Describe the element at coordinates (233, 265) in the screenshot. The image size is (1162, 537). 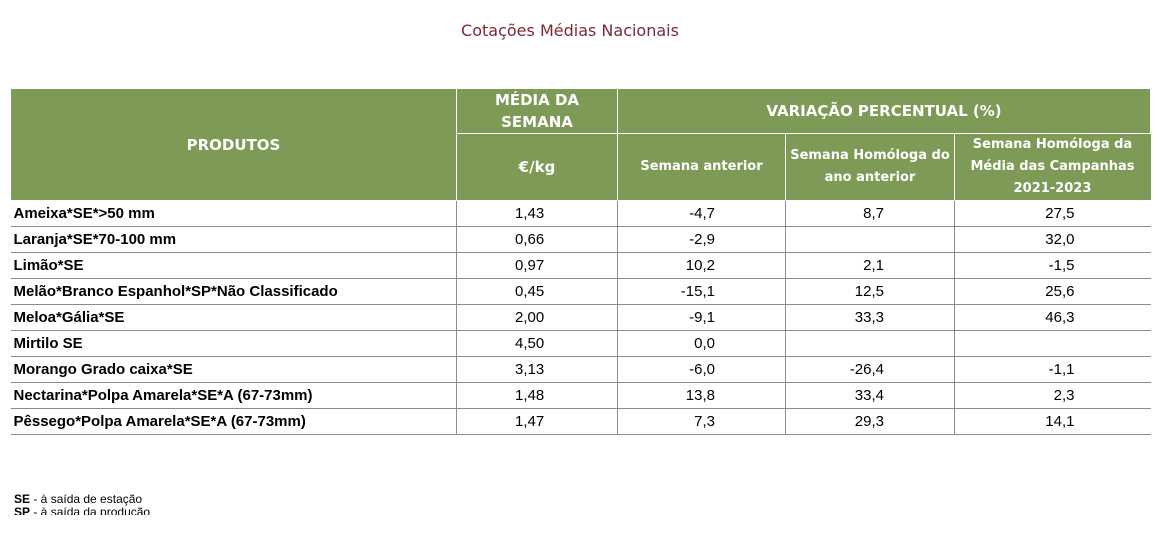
I see `cell-produto: Limão*SE` at that location.